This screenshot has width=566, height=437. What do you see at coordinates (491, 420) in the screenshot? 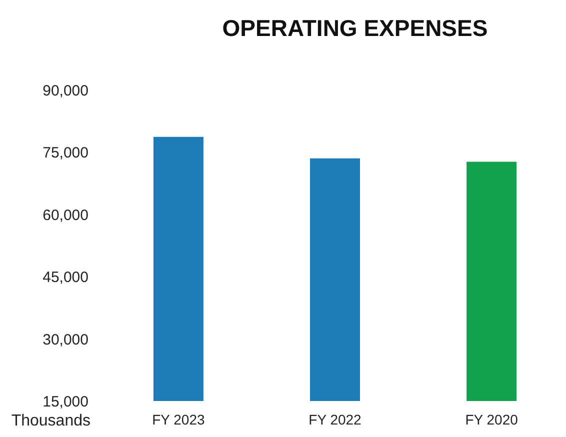
I see `x-tick-label: FY 2020` at bounding box center [491, 420].